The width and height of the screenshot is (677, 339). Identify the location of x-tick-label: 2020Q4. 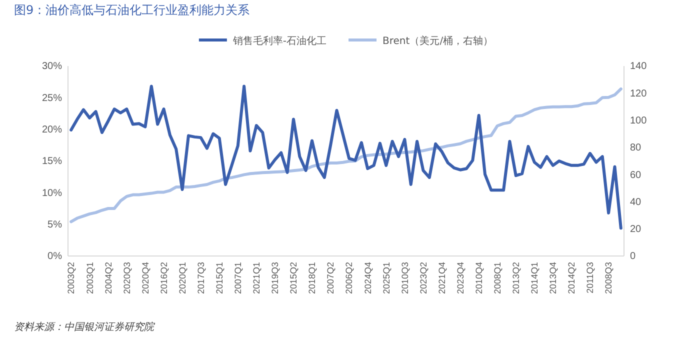
(145, 278).